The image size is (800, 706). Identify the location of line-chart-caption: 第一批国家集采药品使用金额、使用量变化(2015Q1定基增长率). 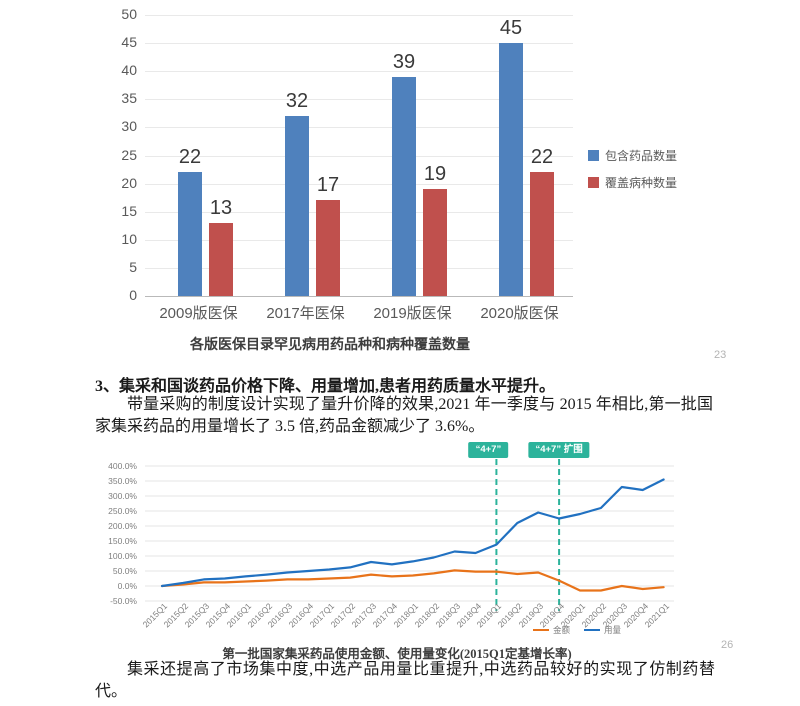
(397, 654).